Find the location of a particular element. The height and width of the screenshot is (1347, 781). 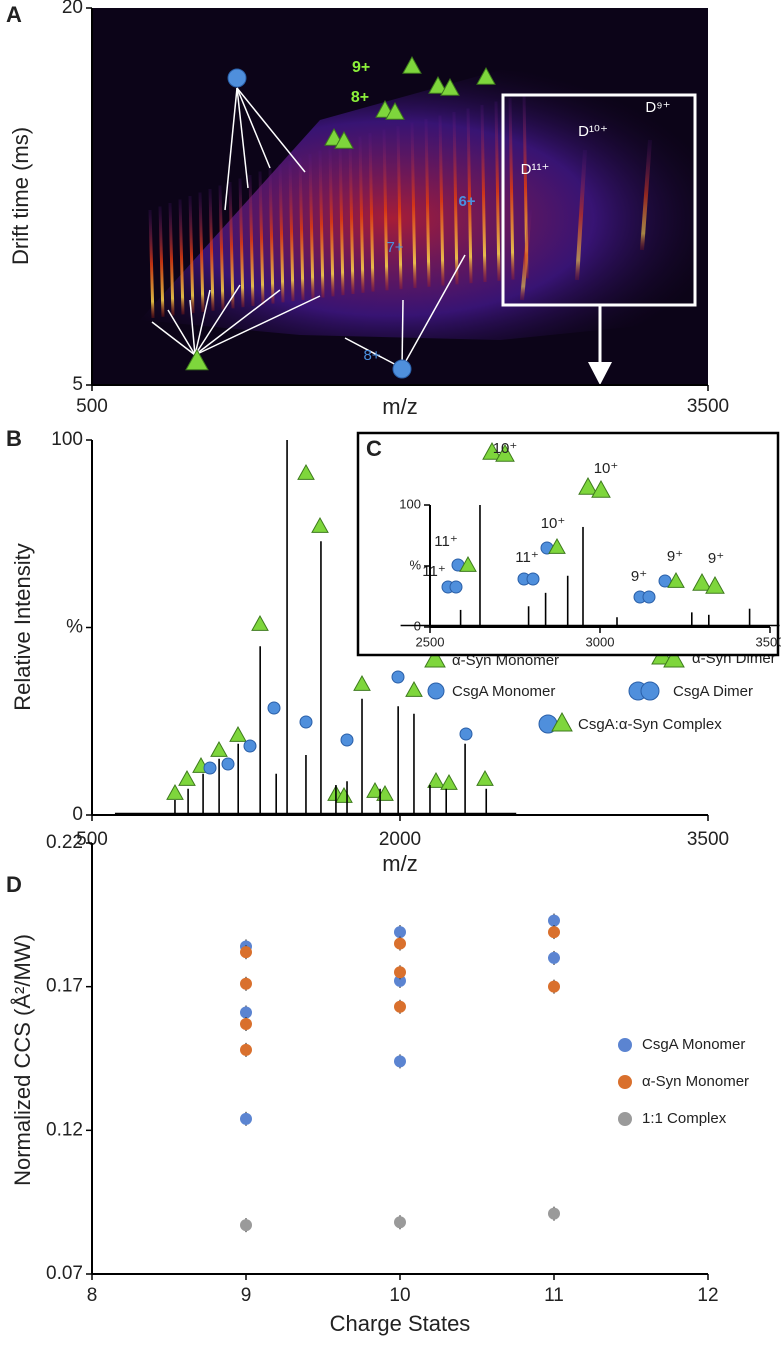

annotation: 6+ is located at coordinates (466, 201).